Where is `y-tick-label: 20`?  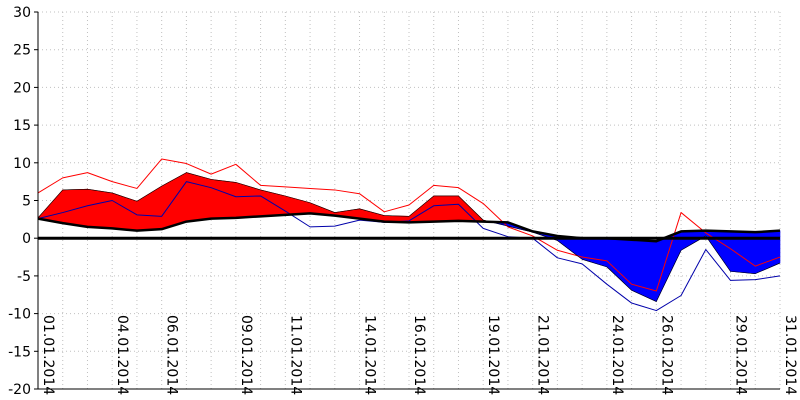 y-tick-label: 20 is located at coordinates (22, 88).